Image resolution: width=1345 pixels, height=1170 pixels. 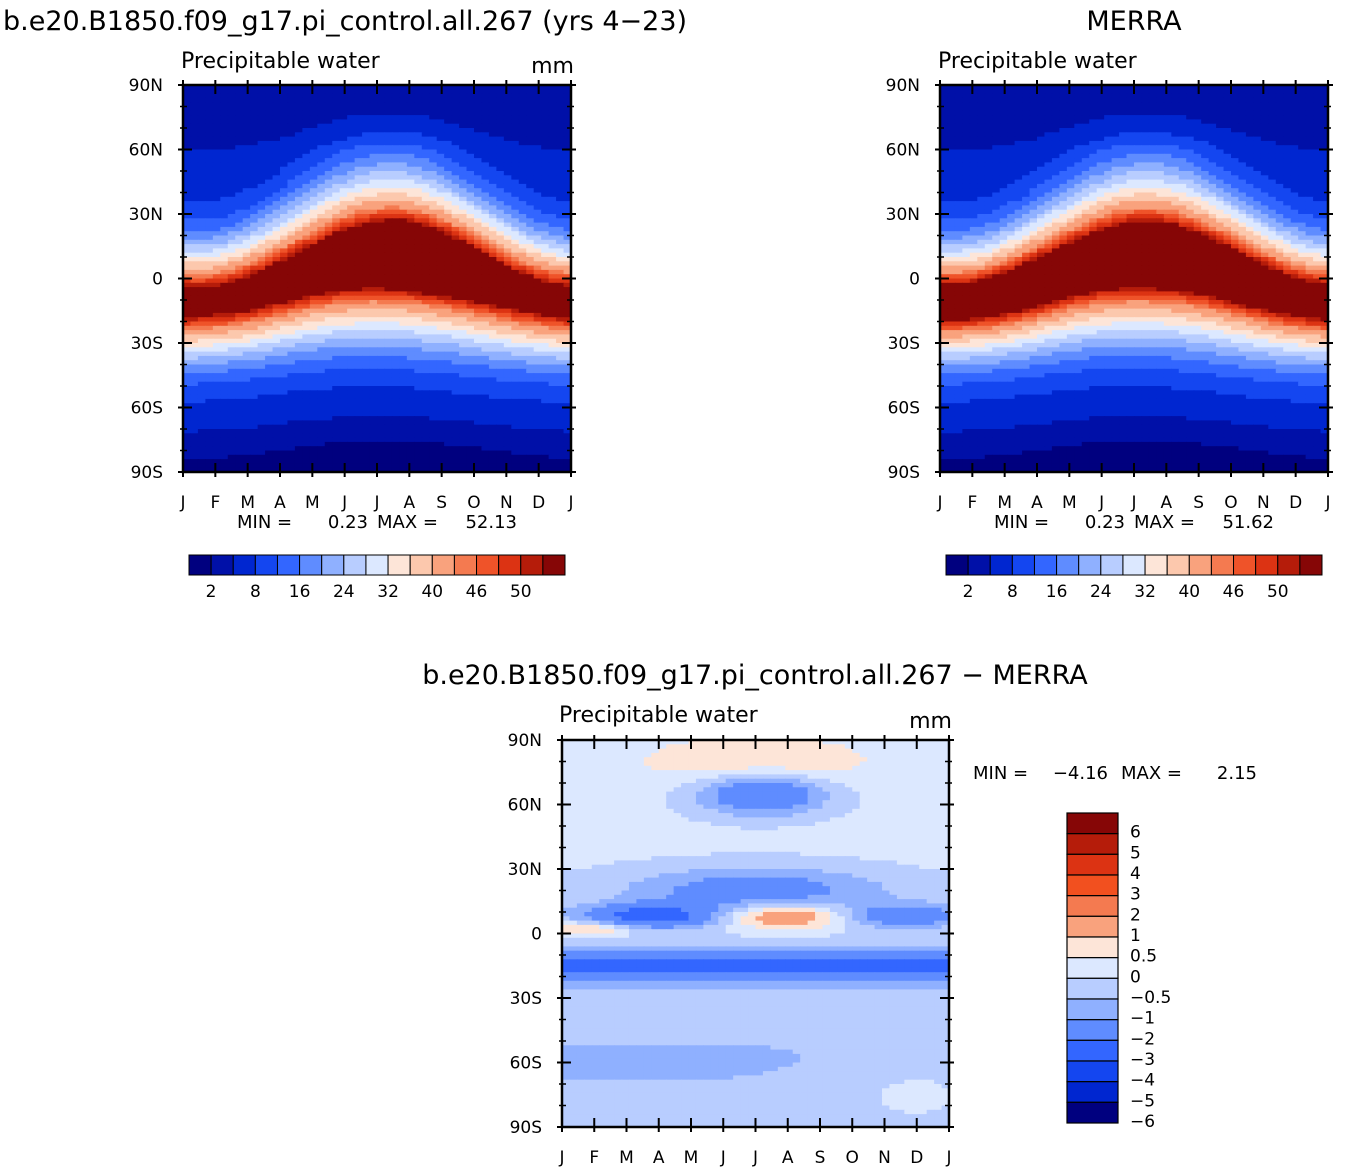 What do you see at coordinates (388, 592) in the screenshot?
I see `colorbar-label: 32` at bounding box center [388, 592].